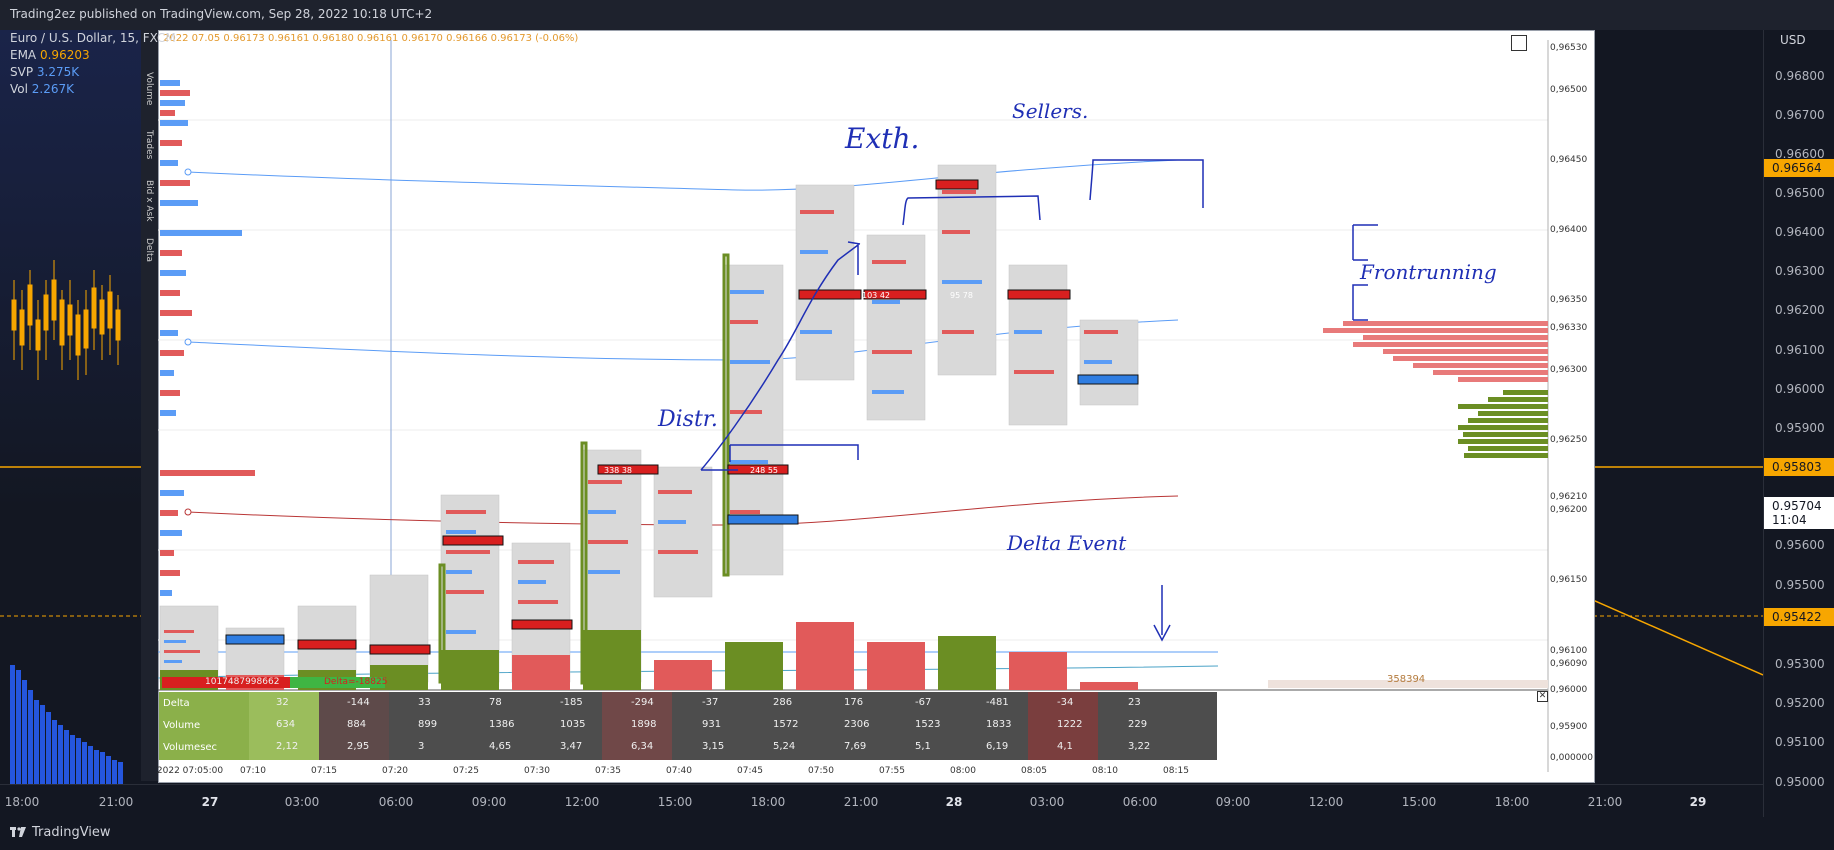 This screenshot has width=1834, height=850. I want to click on table-cell-delta: -144, so click(358, 702).